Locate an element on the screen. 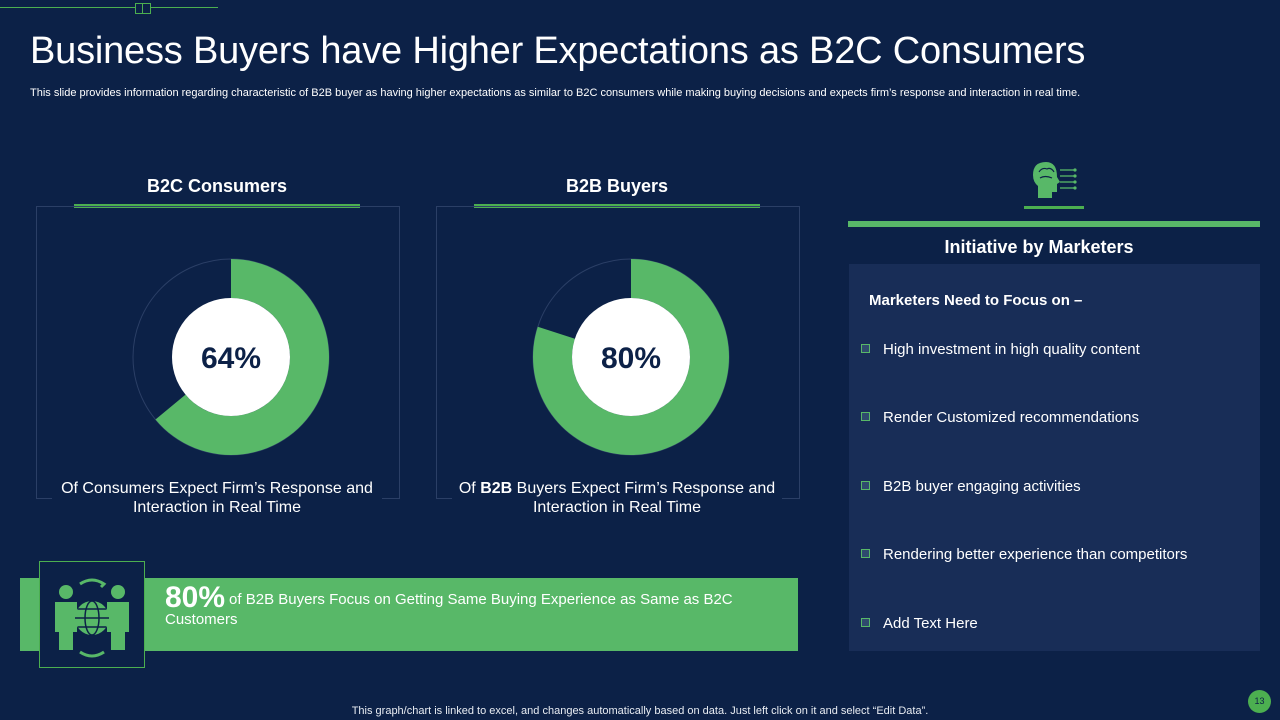 The height and width of the screenshot is (720, 1280). b2c-donut-value-label: 64% is located at coordinates (231, 358).